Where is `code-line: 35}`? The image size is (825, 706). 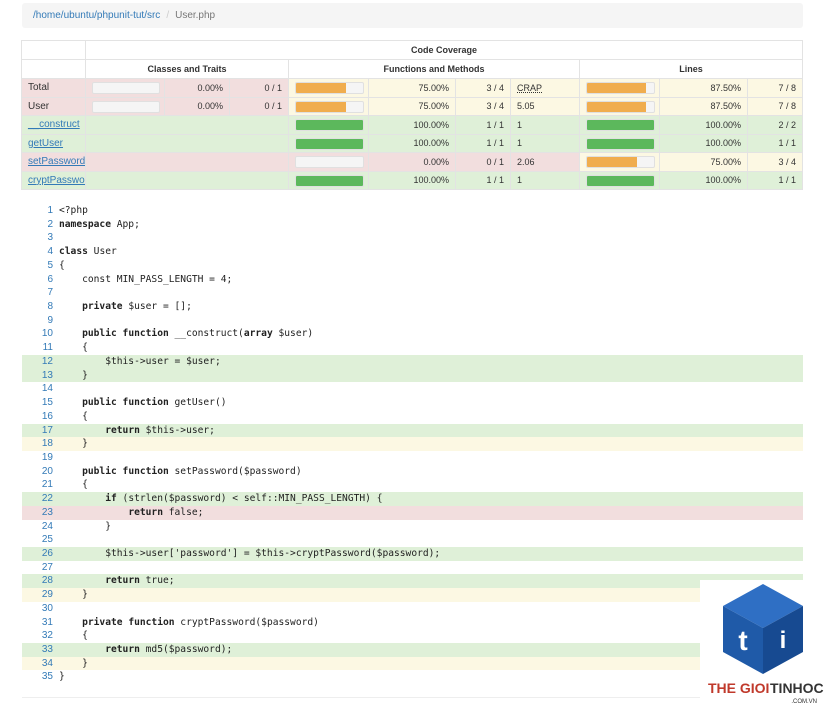
code-line: 35} is located at coordinates (412, 677).